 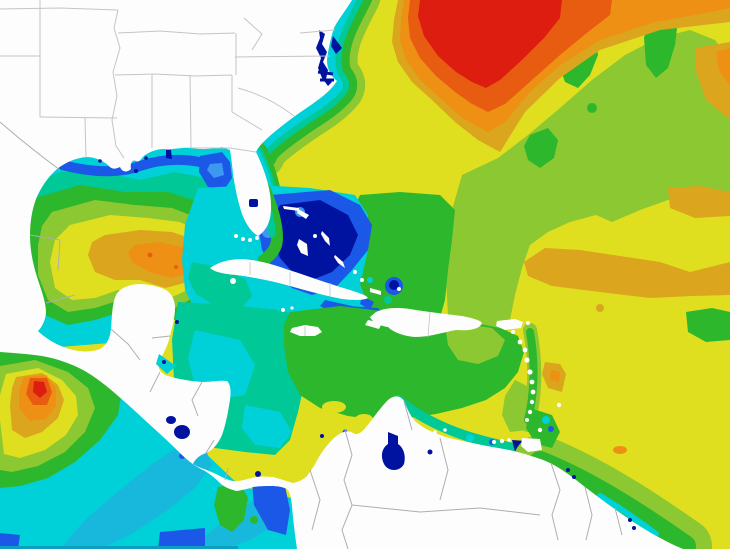 I want to click on aruba, so click(x=425, y=434).